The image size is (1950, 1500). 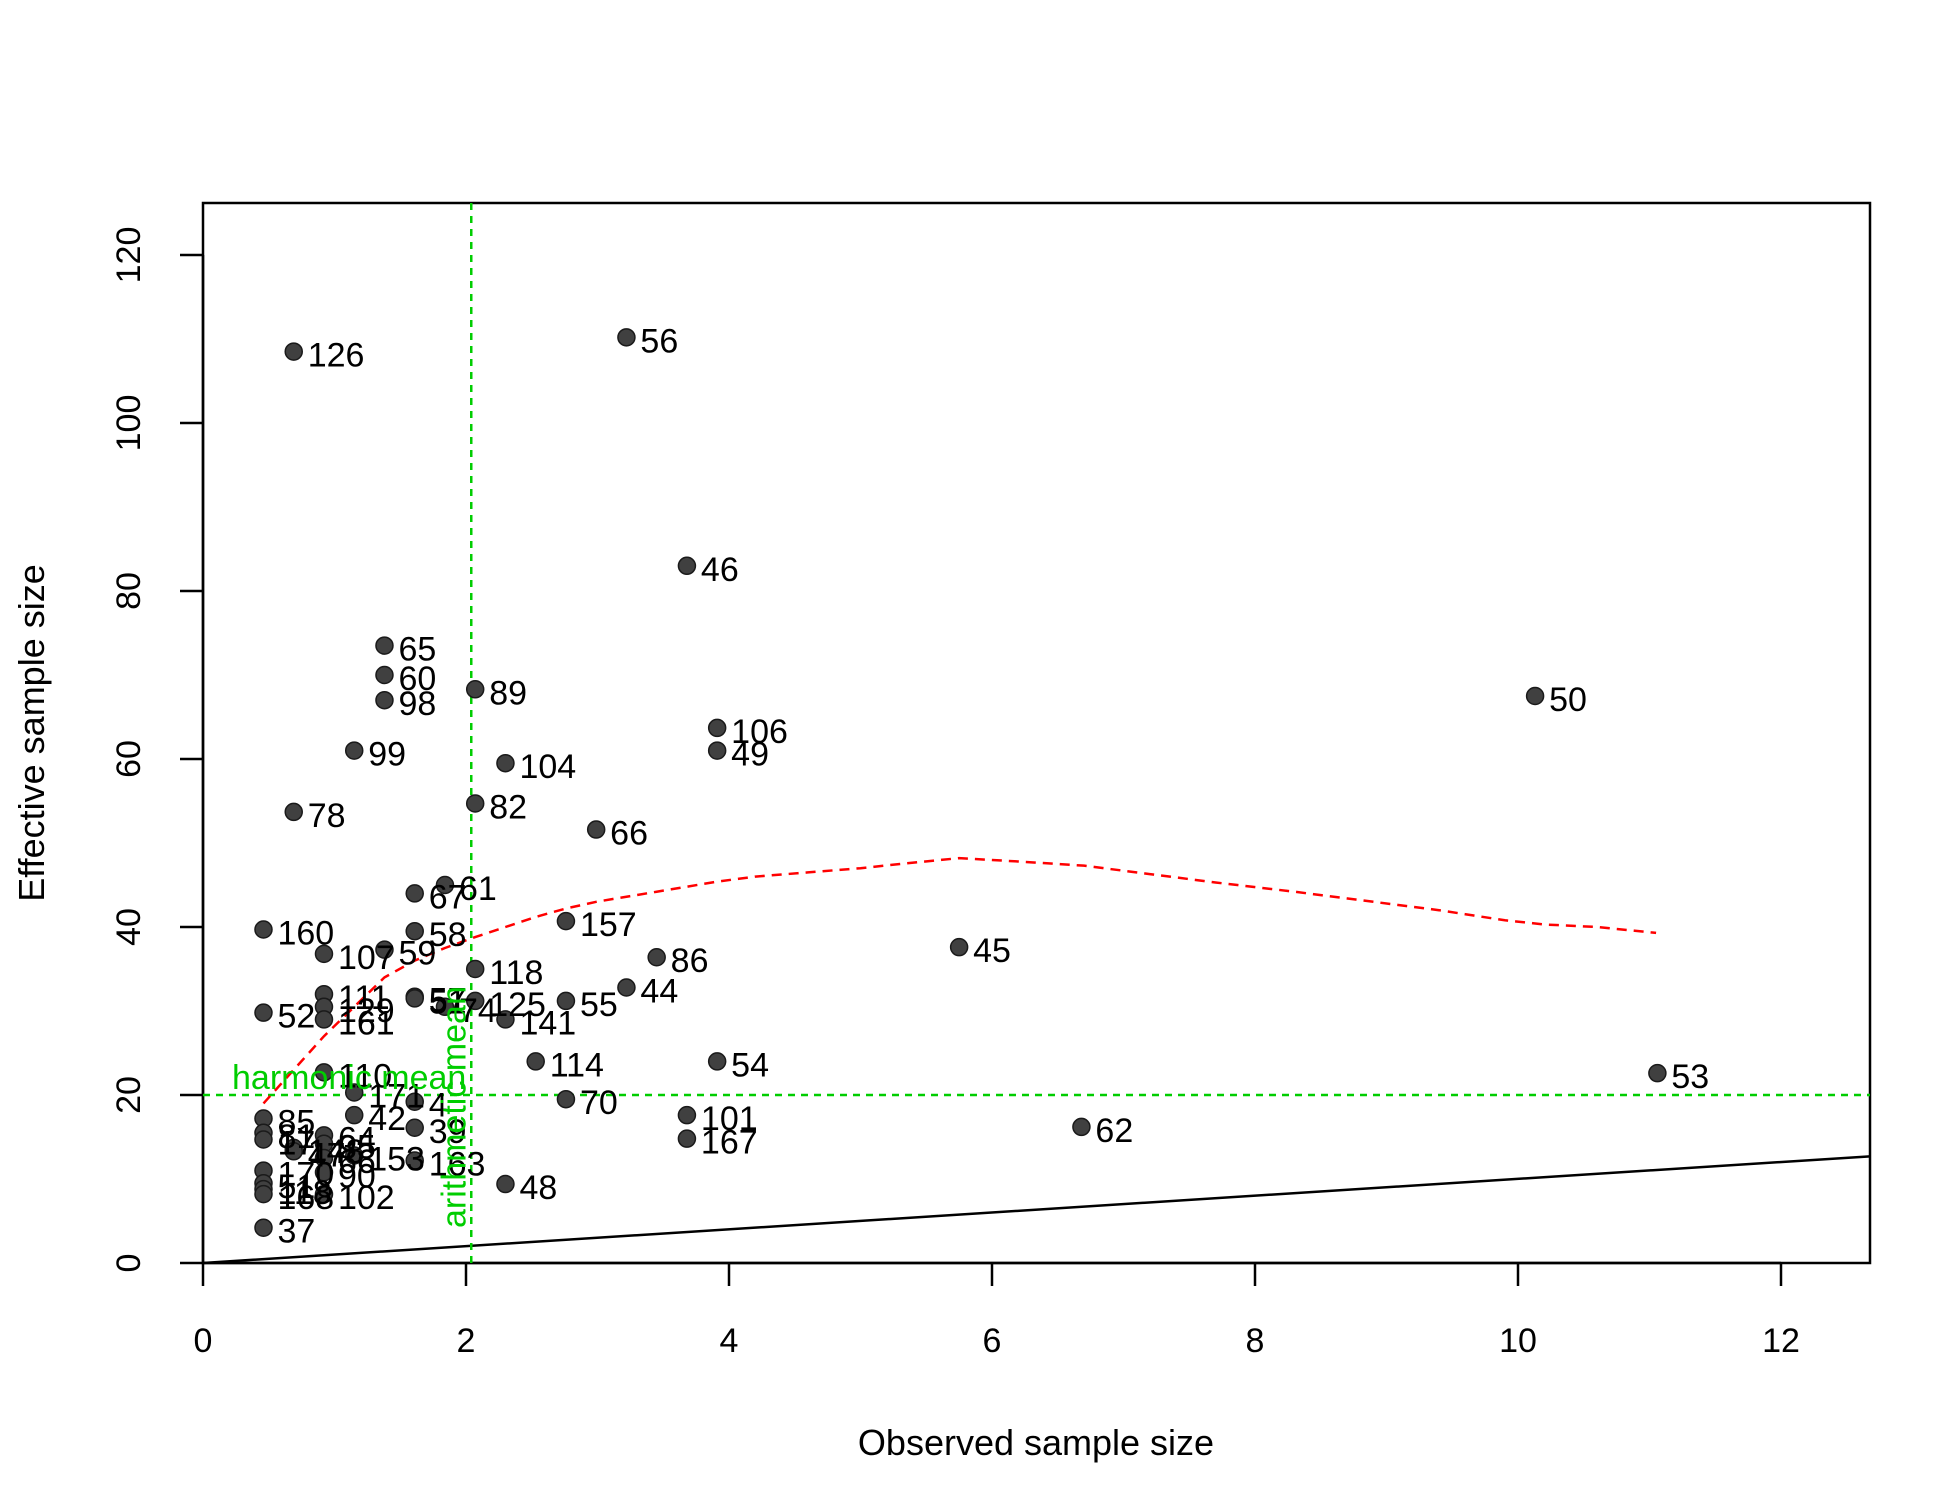 I want to click on point-label: 74, so click(x=478, y=1011).